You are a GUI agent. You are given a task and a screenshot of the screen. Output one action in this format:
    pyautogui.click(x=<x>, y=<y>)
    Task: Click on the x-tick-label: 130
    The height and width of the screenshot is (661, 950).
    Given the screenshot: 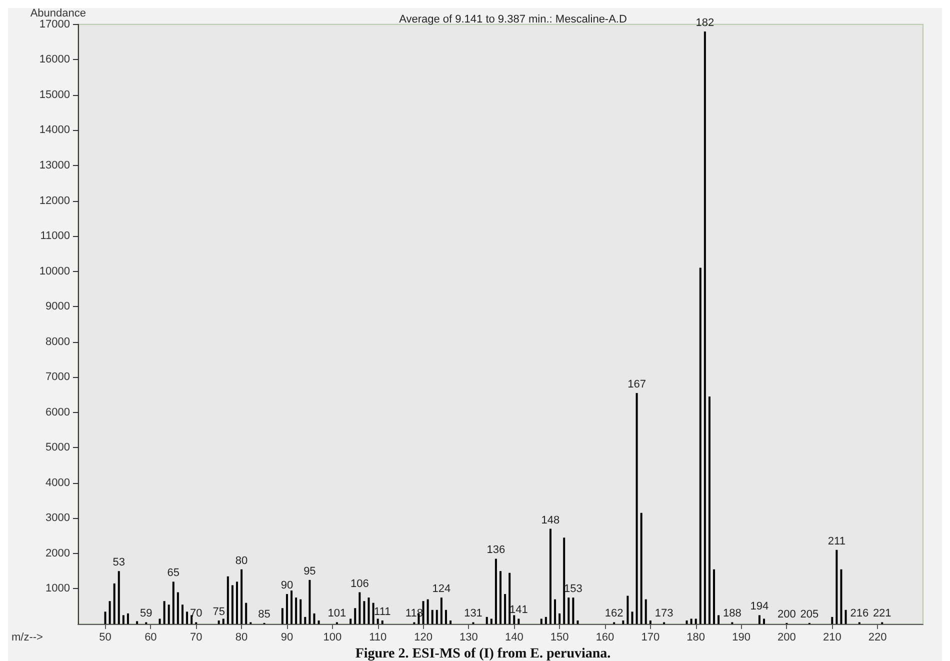 What is the action you would take?
    pyautogui.click(x=469, y=638)
    